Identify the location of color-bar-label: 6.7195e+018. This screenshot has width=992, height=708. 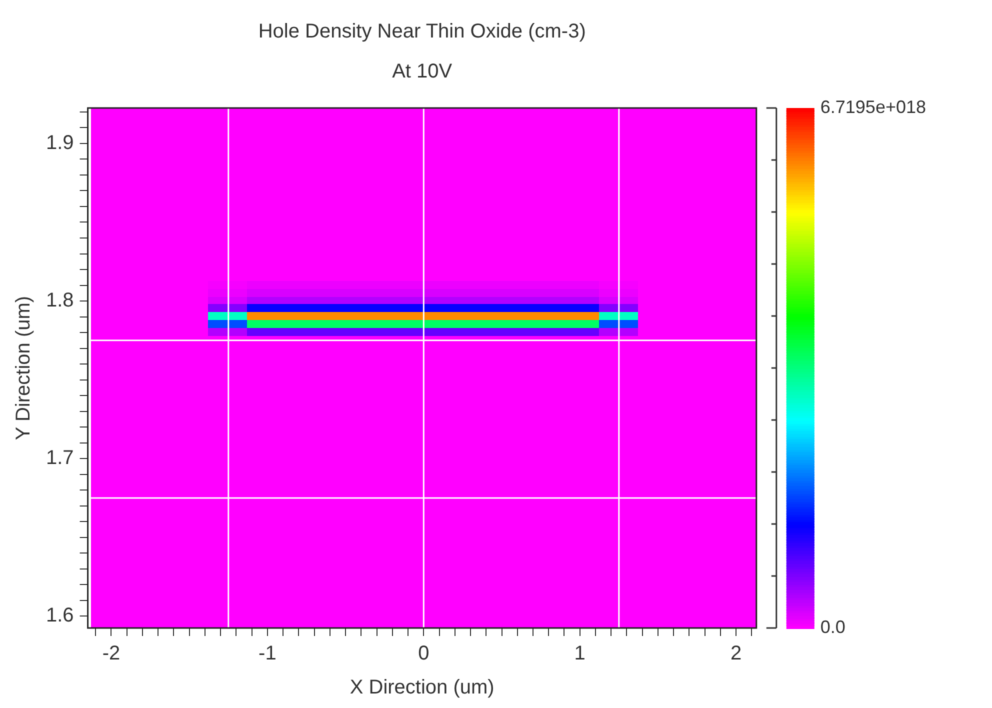
(873, 106).